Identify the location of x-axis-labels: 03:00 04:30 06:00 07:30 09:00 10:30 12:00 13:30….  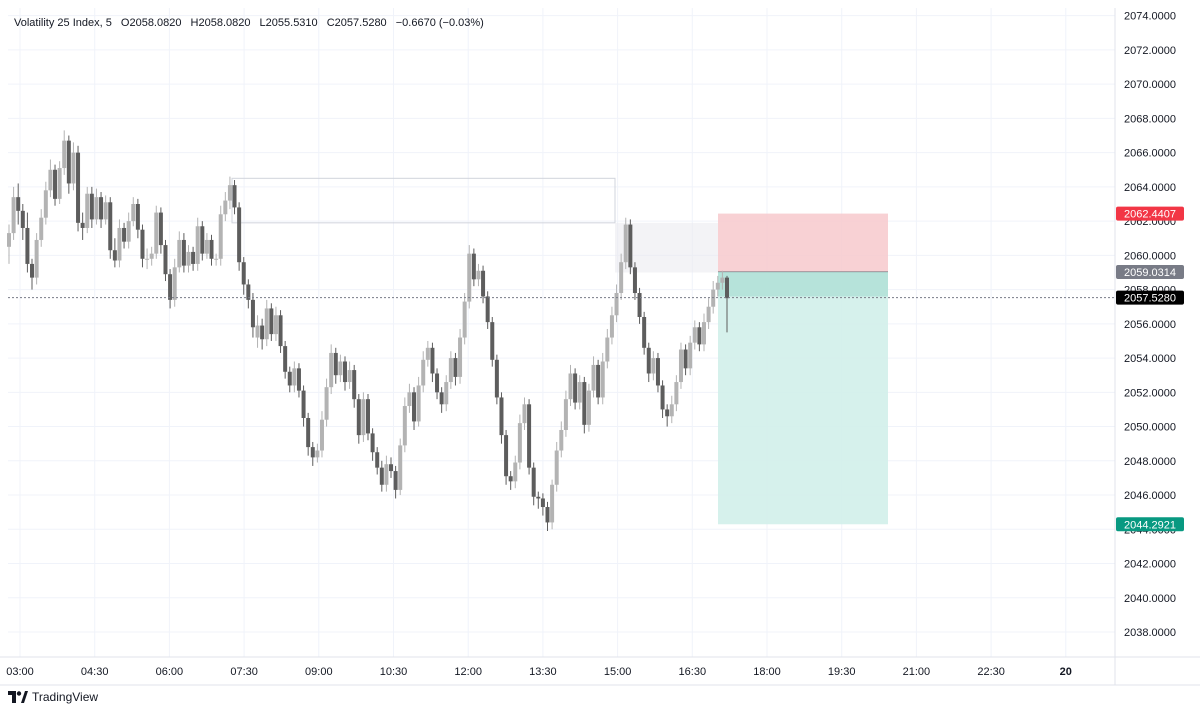
(539, 672).